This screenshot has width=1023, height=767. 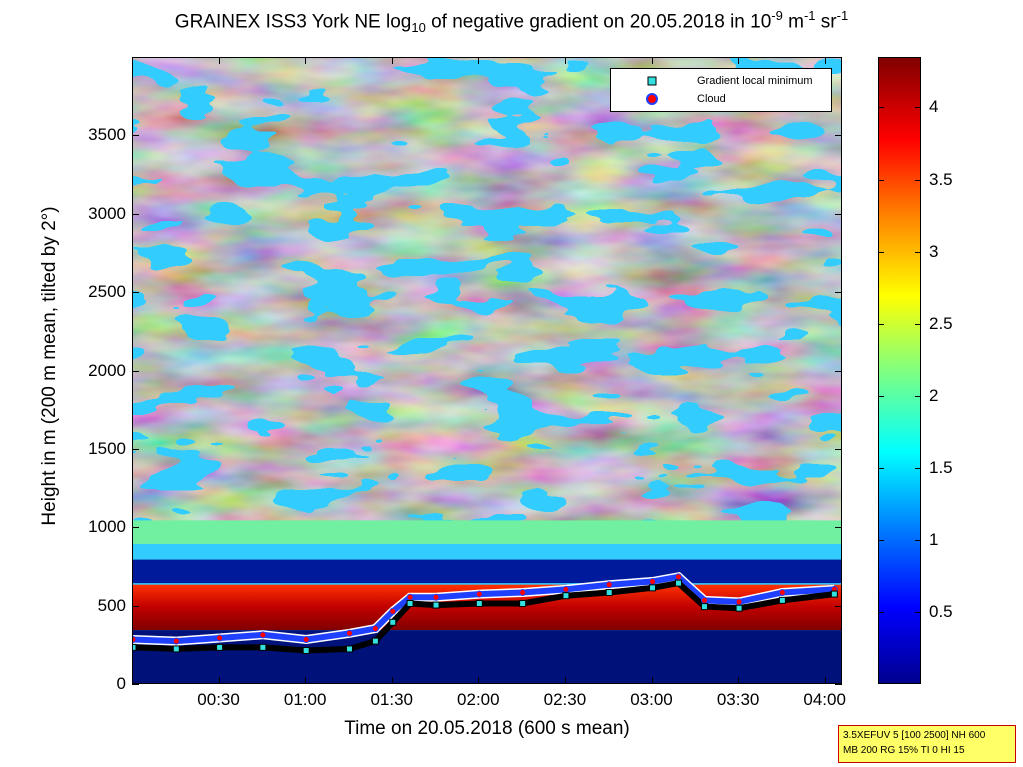 I want to click on y-tick-label: 1000, so click(x=107, y=527).